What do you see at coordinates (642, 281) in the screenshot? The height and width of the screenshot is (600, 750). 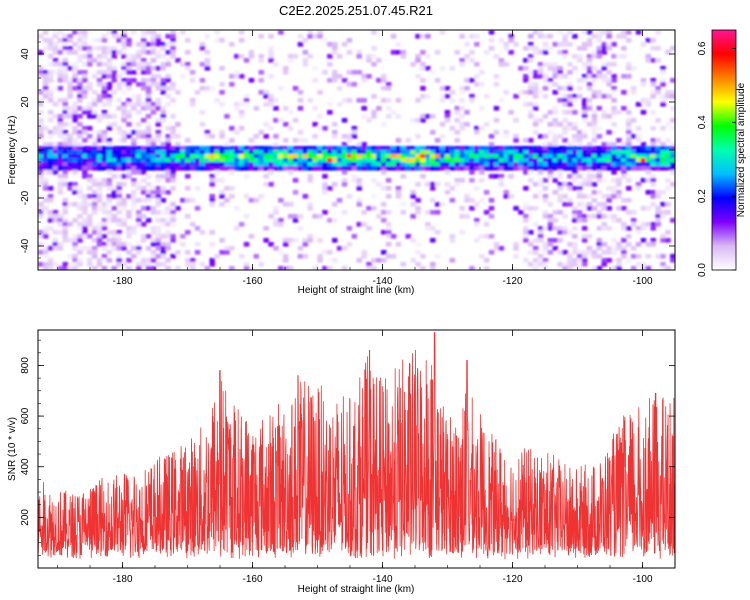 I see `x-tick-label: -100` at bounding box center [642, 281].